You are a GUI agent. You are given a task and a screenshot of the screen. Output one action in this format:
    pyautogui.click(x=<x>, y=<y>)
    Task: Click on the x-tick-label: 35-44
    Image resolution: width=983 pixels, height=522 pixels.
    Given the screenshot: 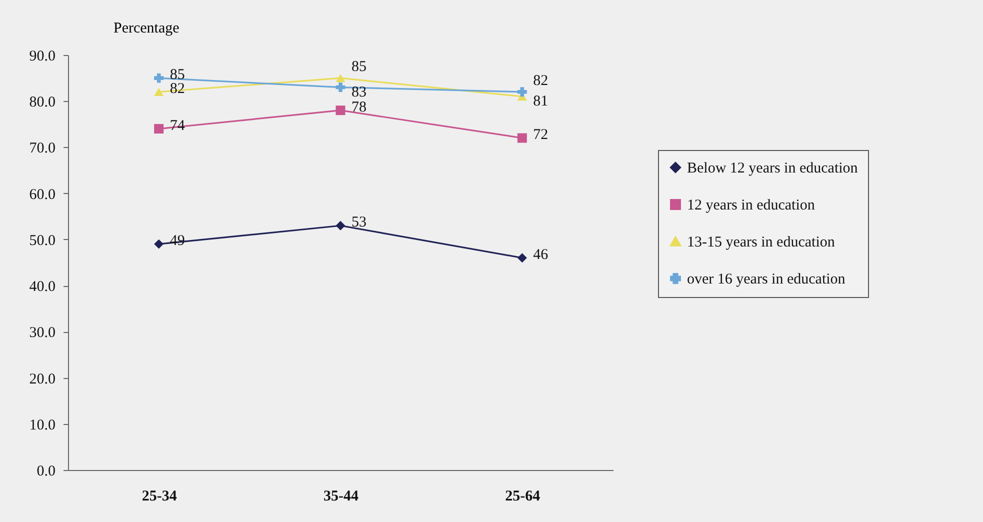 What is the action you would take?
    pyautogui.click(x=341, y=496)
    